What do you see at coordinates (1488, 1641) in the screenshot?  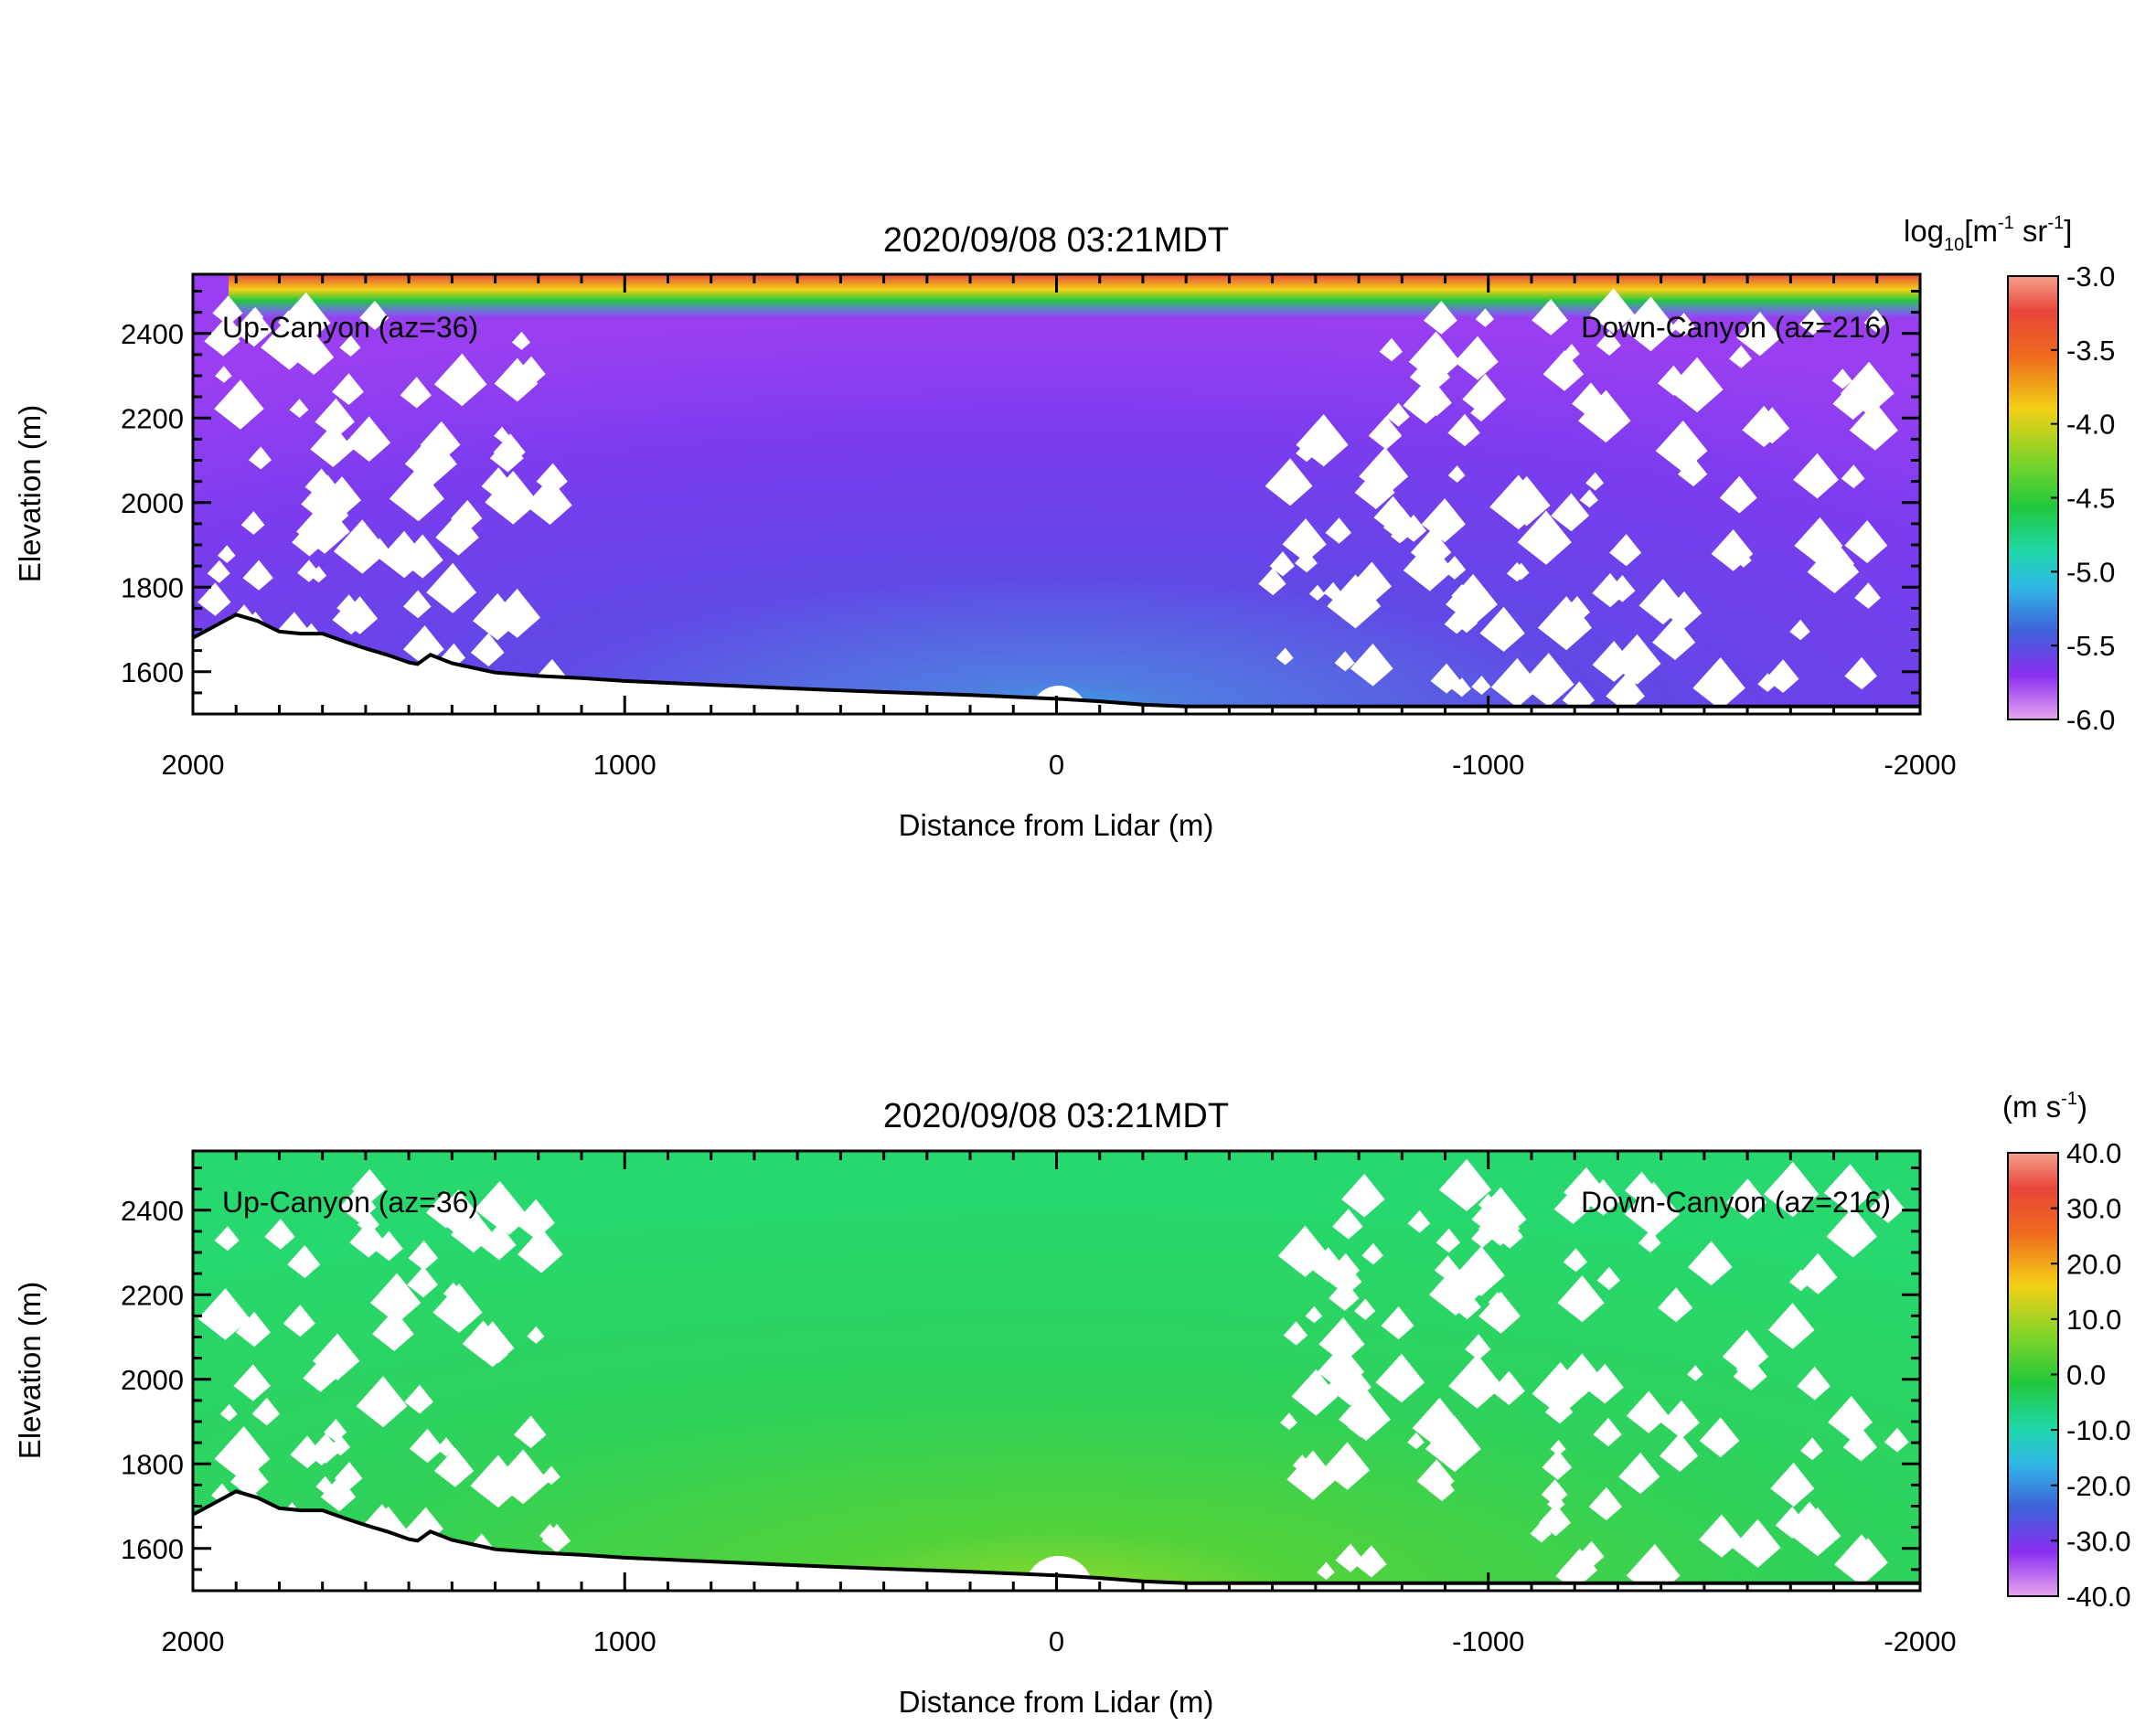 I see `x-tick-label: -1000` at bounding box center [1488, 1641].